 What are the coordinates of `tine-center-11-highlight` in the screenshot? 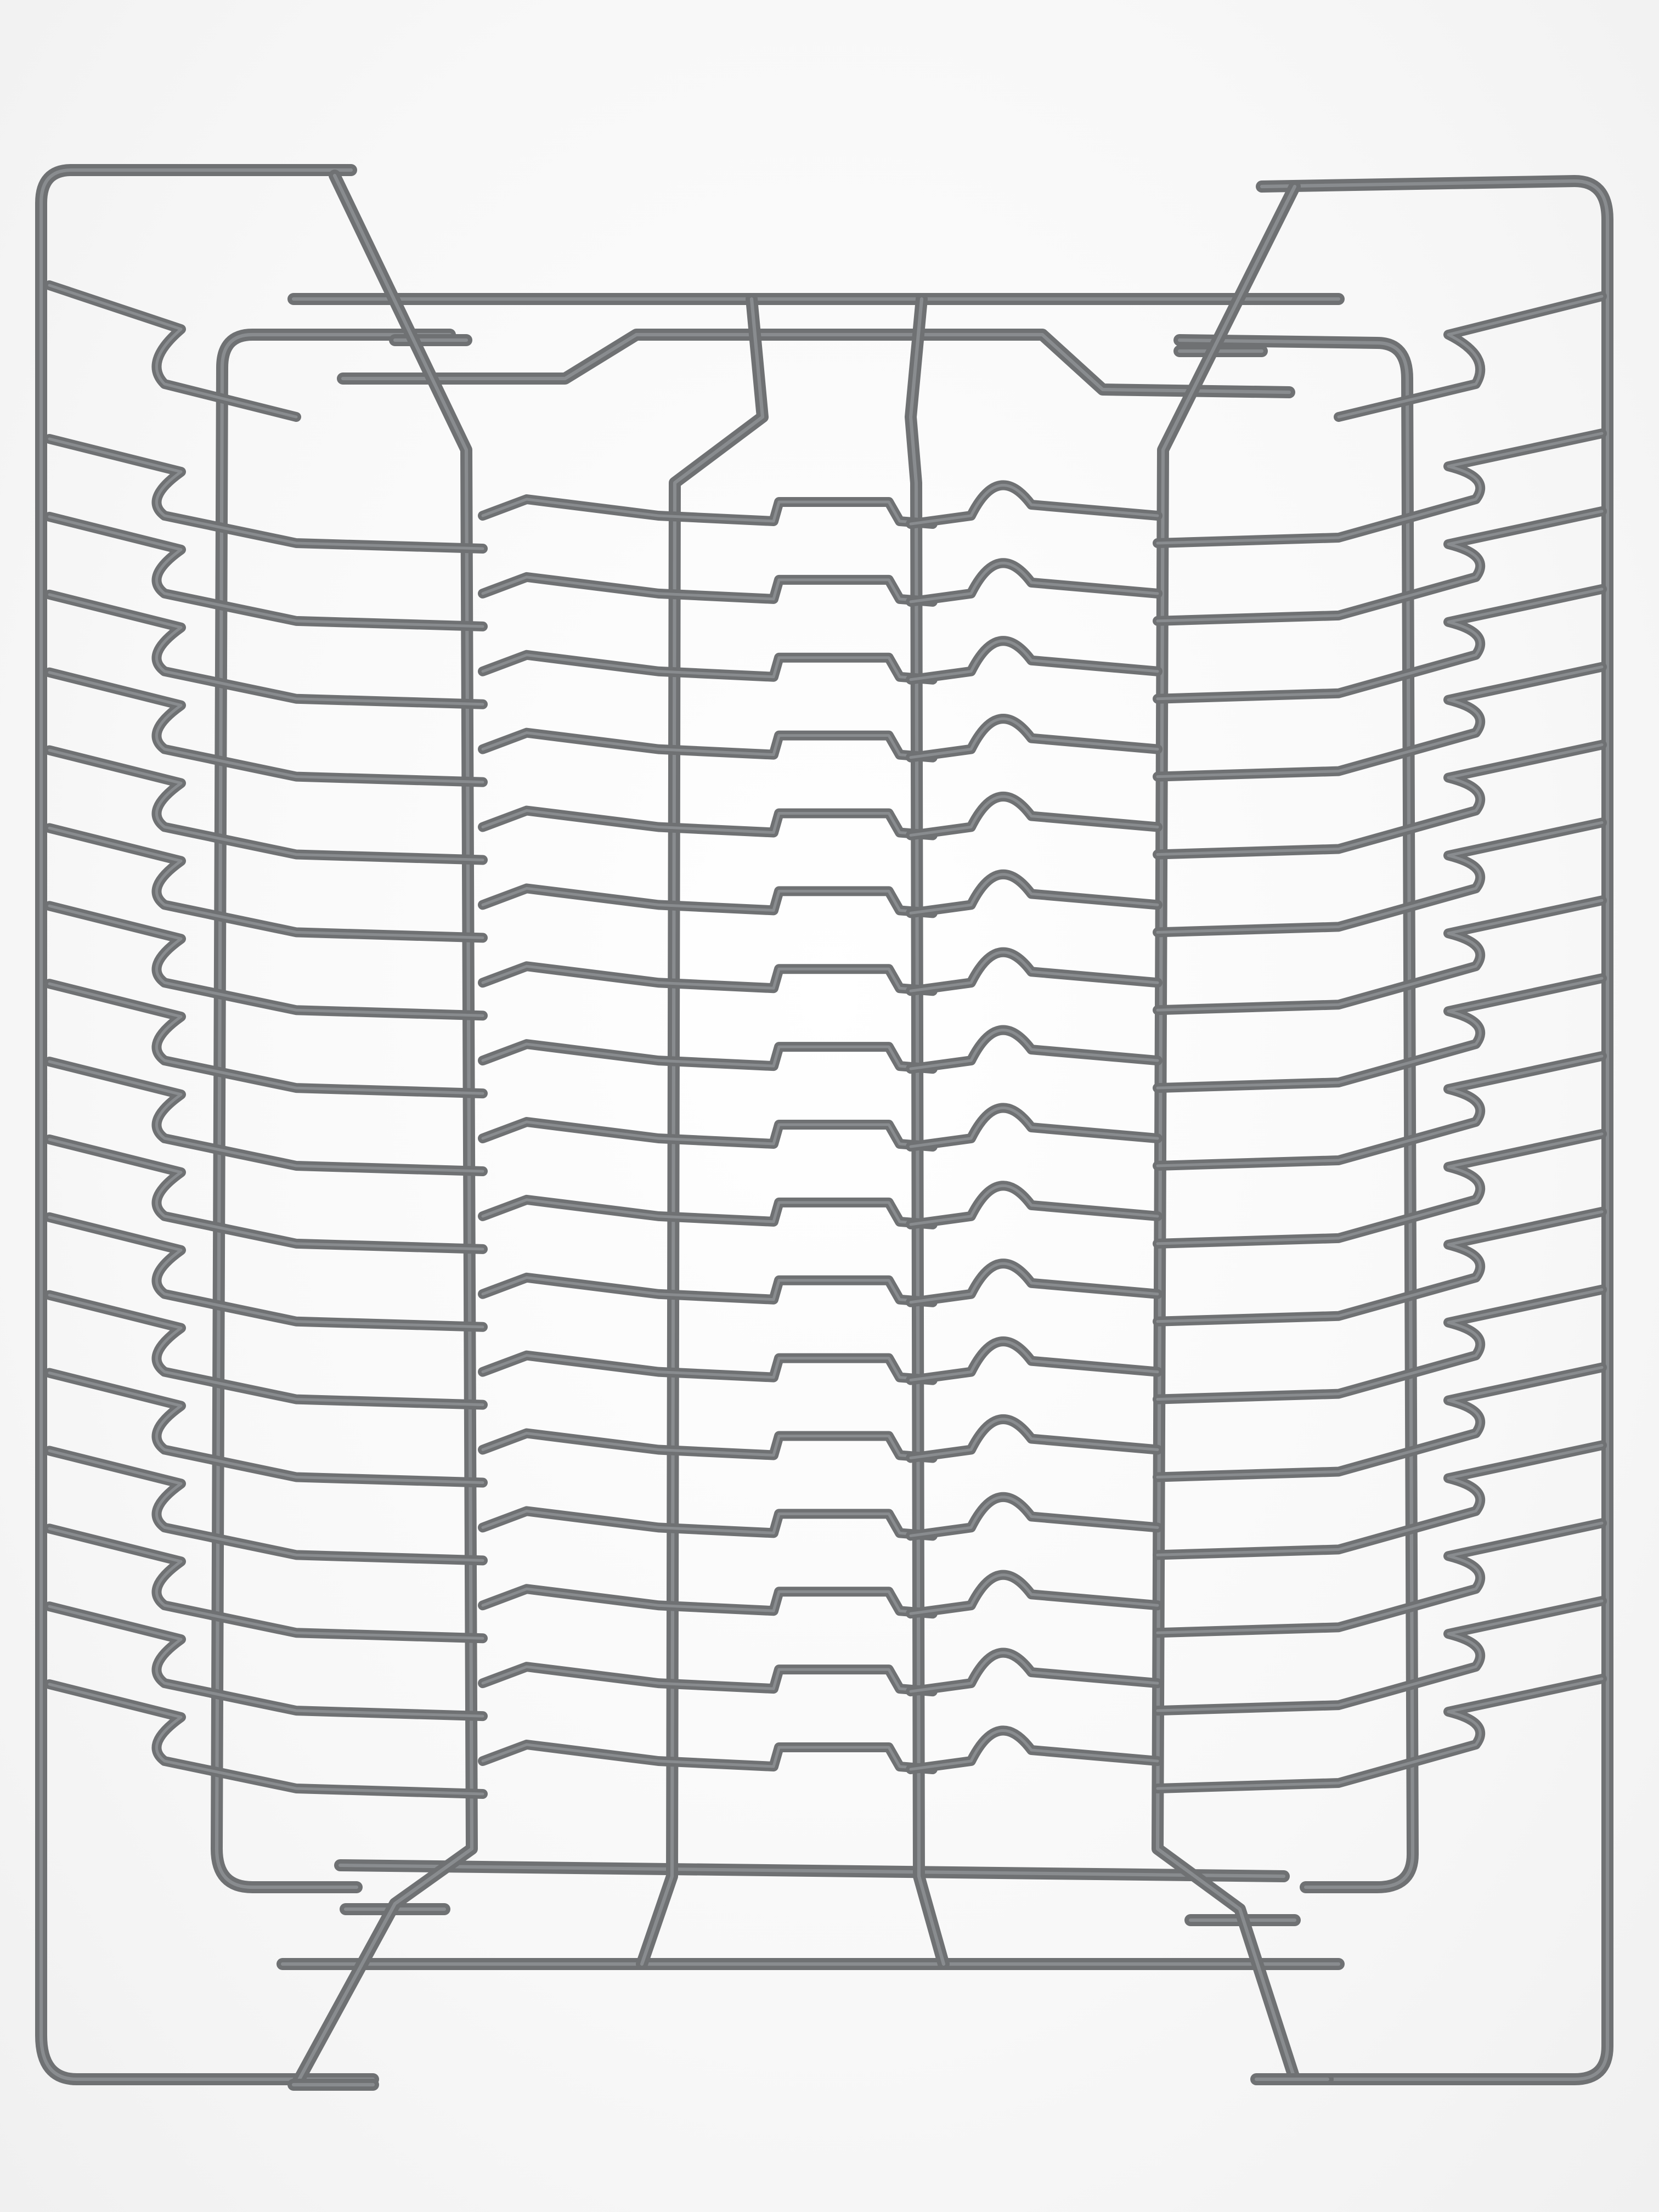 It's located at (708, 1290).